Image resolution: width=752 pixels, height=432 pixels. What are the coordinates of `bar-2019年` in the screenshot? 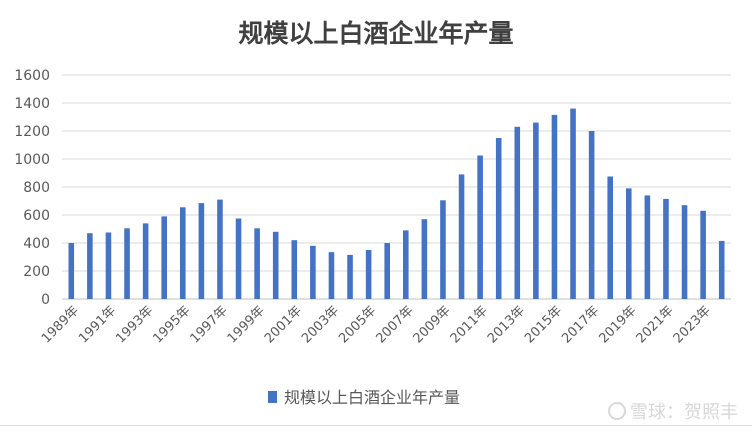 It's located at (629, 243).